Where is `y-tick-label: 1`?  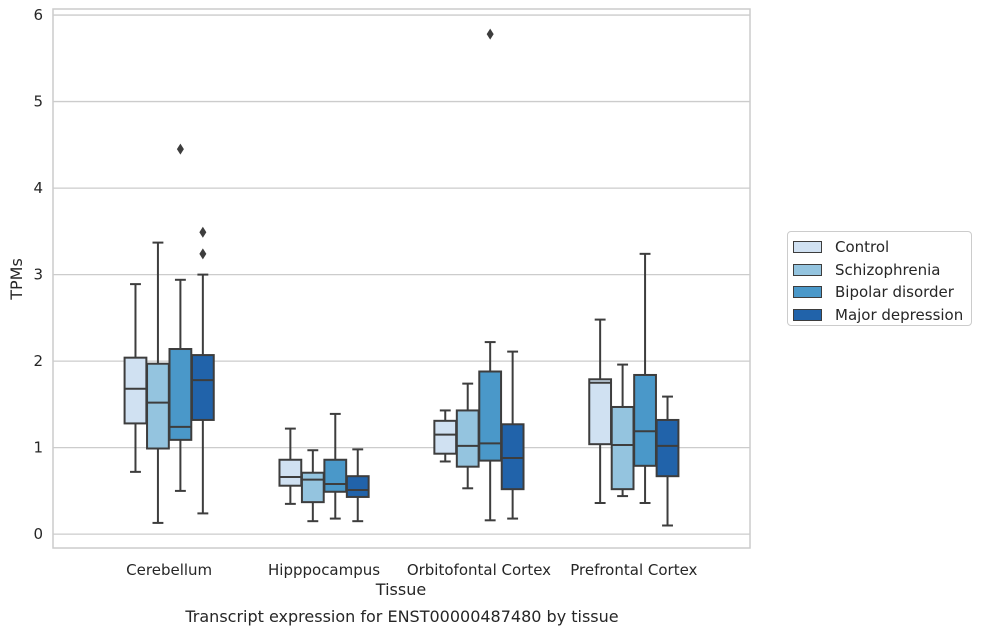 y-tick-label: 1 is located at coordinates (38, 448).